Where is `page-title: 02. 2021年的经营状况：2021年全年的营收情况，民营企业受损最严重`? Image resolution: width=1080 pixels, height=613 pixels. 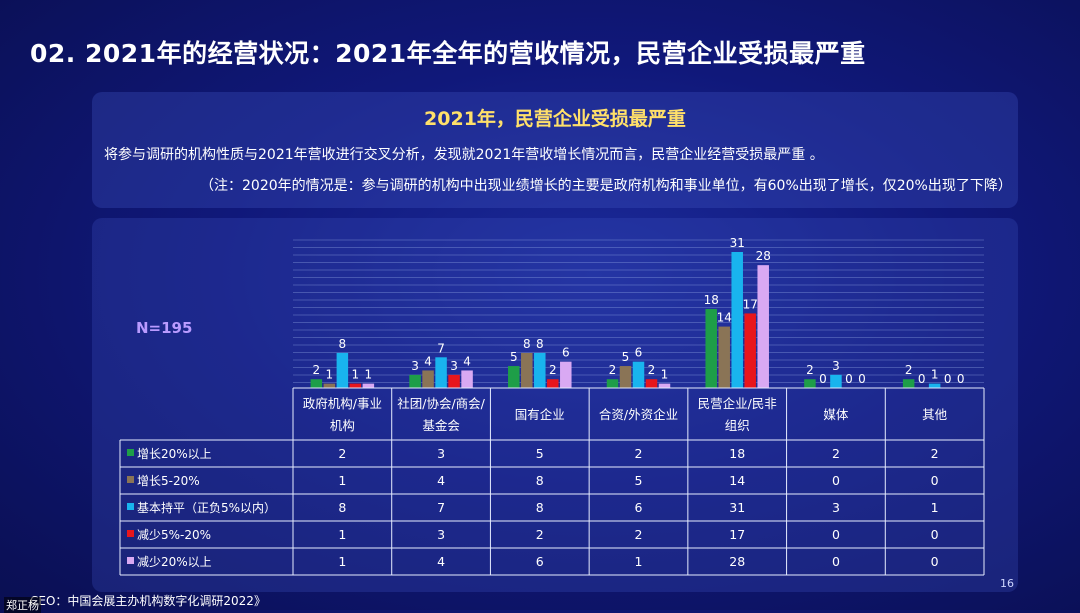
page-title: 02. 2021年的经营状况：2021年全年的营收情况，民营企业受损最严重 is located at coordinates (448, 53).